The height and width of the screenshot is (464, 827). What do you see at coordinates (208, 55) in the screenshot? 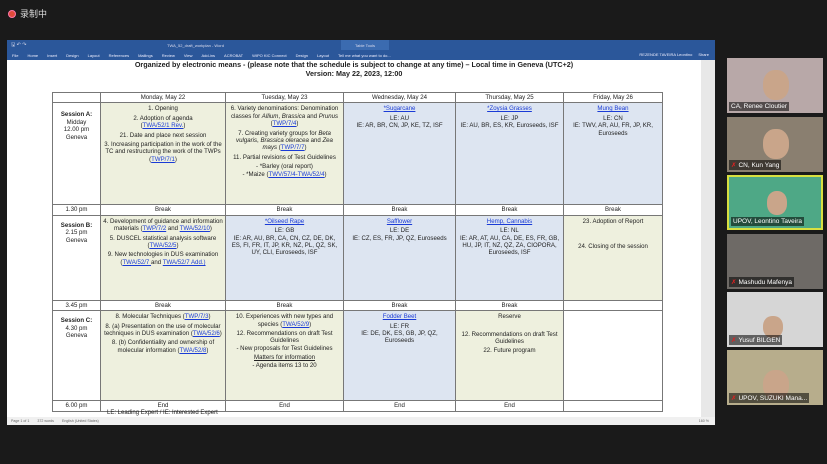
I see `tab-addins: Add-ins` at bounding box center [208, 55].